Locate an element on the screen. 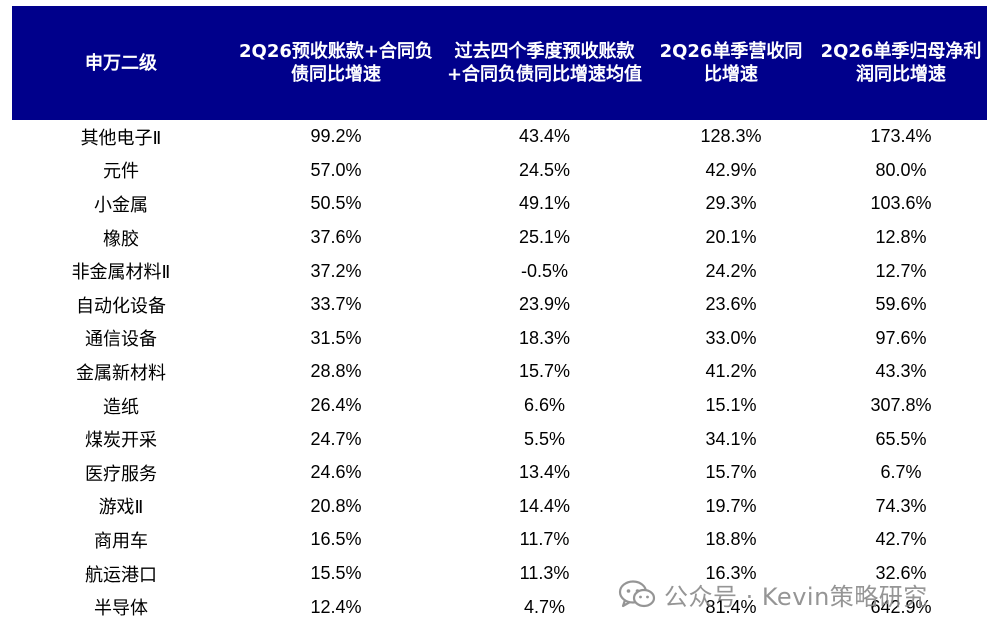  cell-revenue-growth: 24.2% is located at coordinates (731, 270).